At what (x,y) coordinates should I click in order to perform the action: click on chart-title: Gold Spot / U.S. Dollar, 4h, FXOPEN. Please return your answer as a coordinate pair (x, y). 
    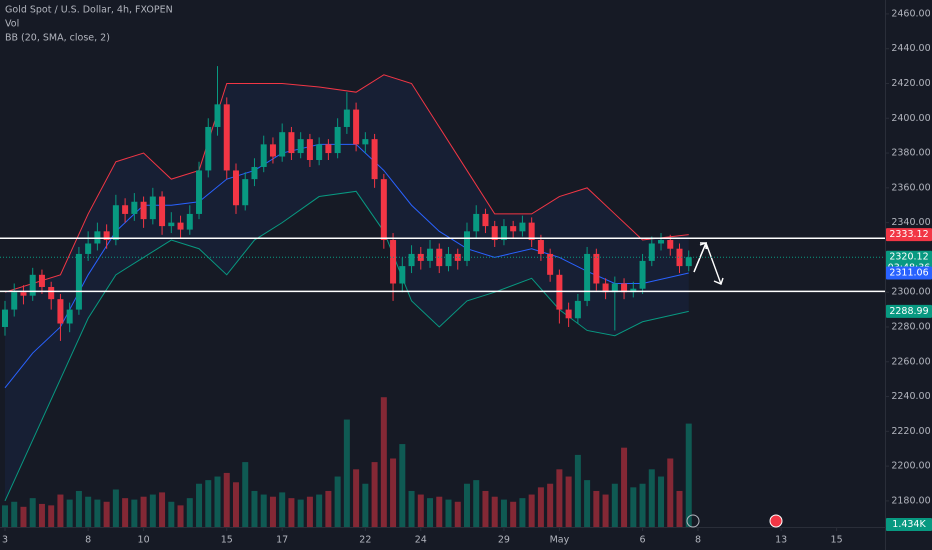
    Looking at the image, I should click on (89, 10).